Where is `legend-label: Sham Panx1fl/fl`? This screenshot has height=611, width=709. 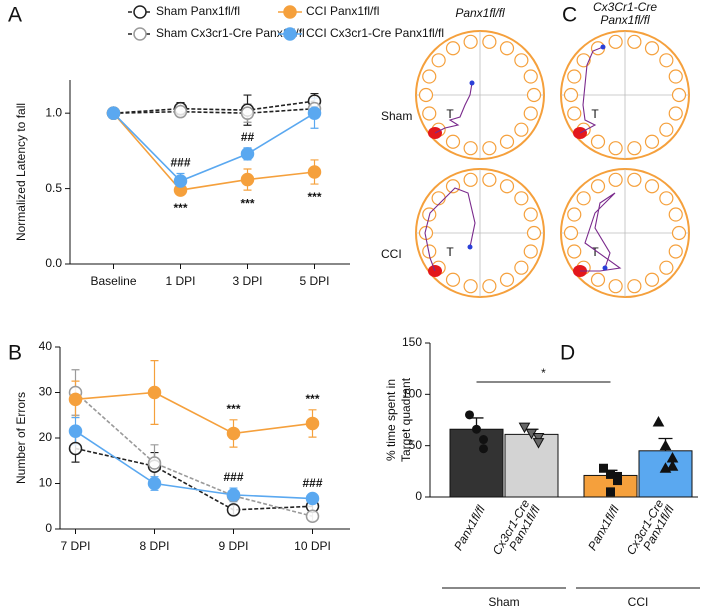
legend-label: Sham Panx1fl/fl is located at coordinates (198, 11).